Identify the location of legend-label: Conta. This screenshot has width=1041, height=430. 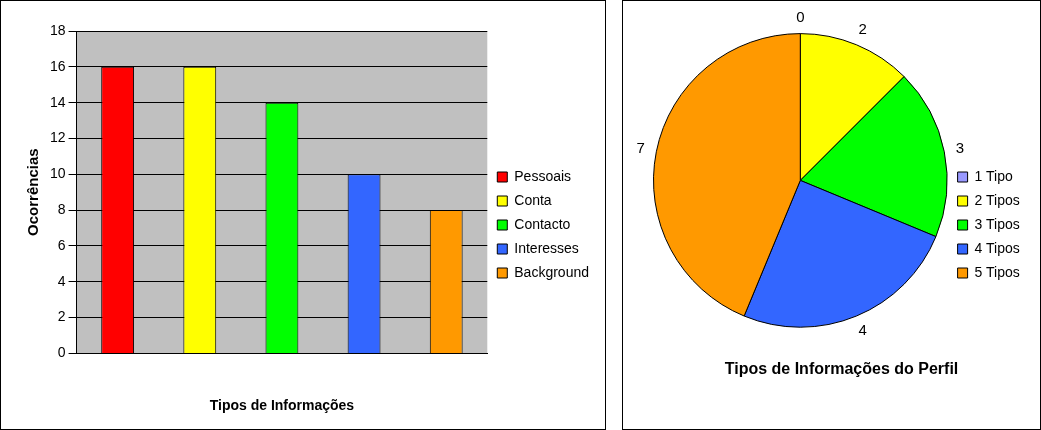
(533, 199).